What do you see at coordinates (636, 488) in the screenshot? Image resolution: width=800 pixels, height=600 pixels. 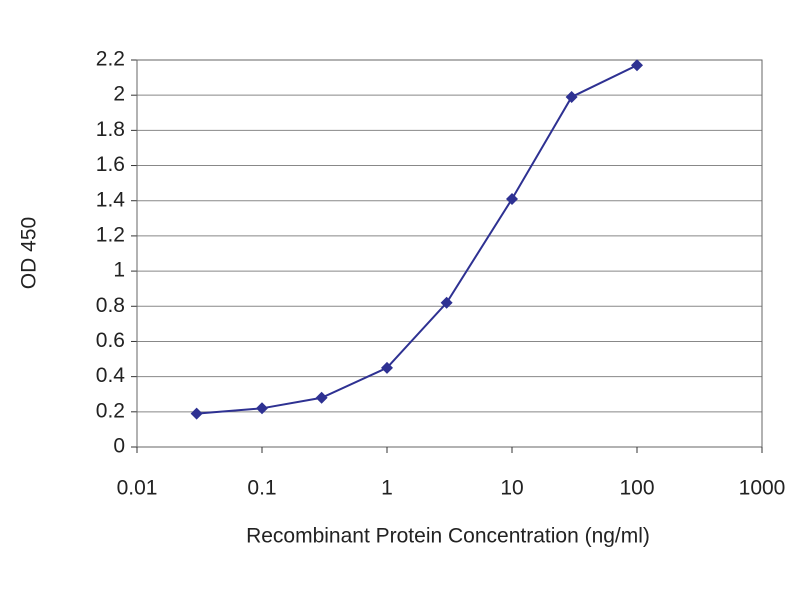 I see `x-tick-label: 100` at bounding box center [636, 488].